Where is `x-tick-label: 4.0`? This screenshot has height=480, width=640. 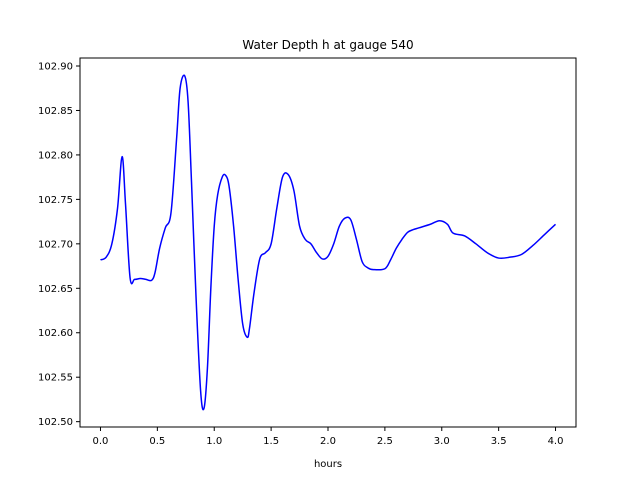
x-tick-label: 4.0 is located at coordinates (556, 441).